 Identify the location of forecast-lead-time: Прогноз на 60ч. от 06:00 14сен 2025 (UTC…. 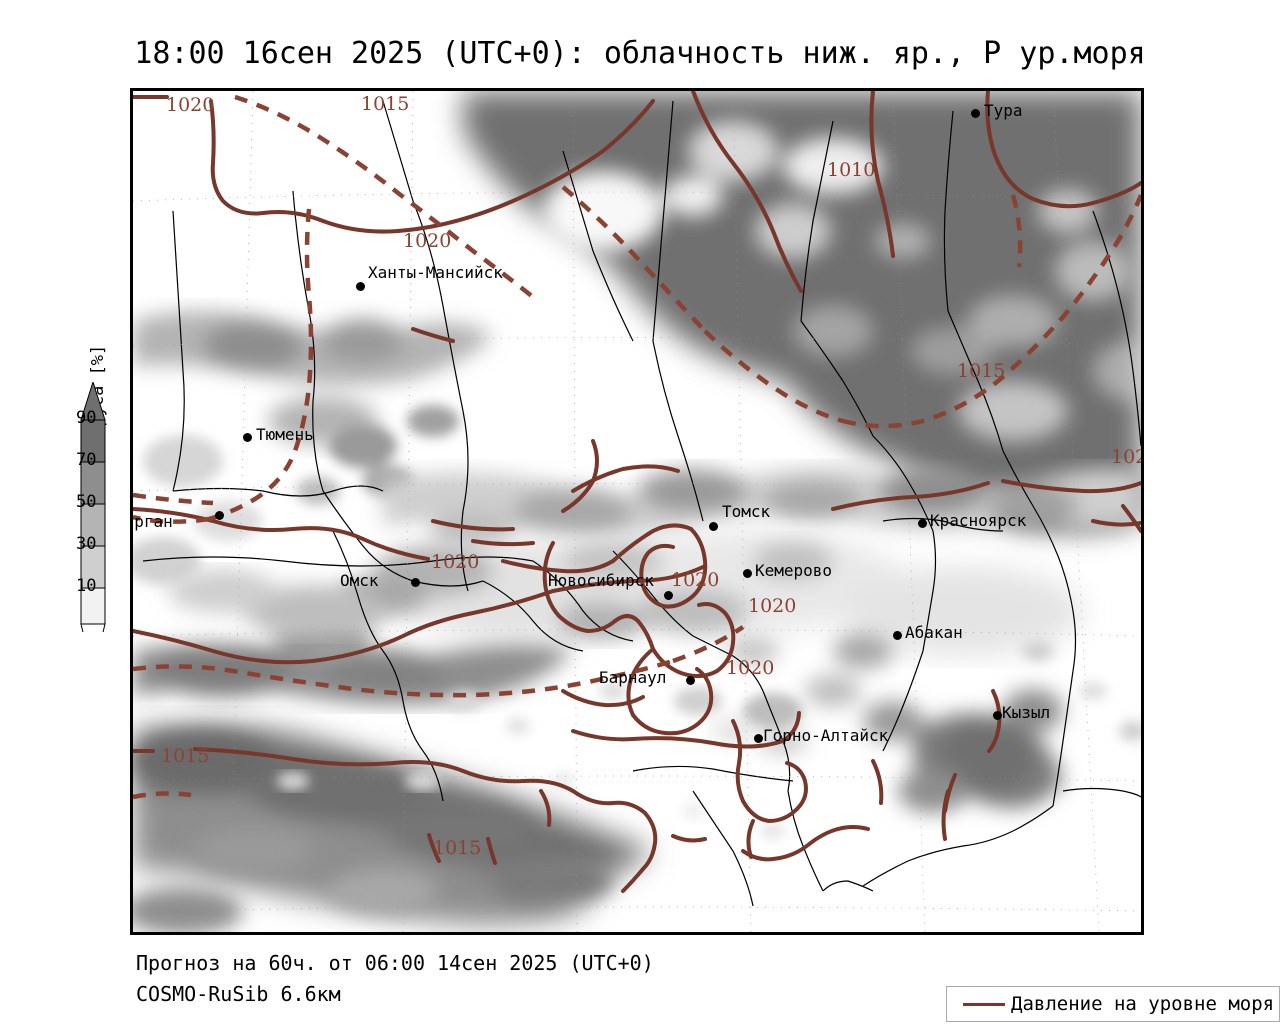
(395, 963).